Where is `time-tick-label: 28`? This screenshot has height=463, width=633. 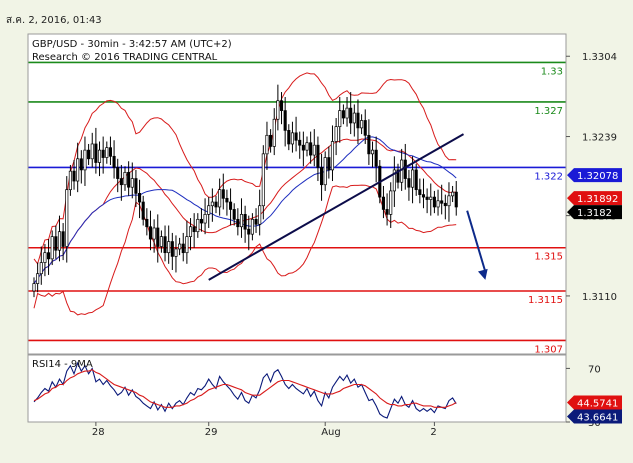
time-tick-label: 28 is located at coordinates (98, 432).